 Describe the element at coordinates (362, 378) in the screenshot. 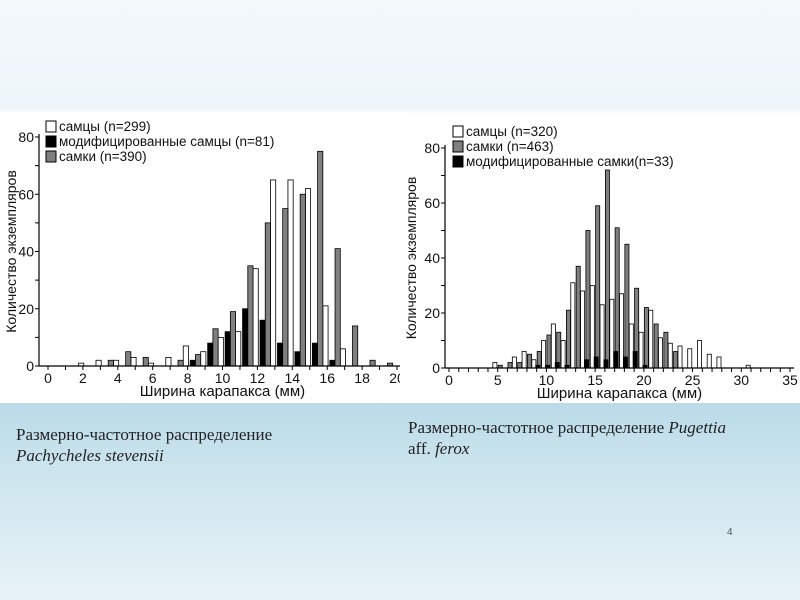

I see `x-tick-label: 18` at that location.